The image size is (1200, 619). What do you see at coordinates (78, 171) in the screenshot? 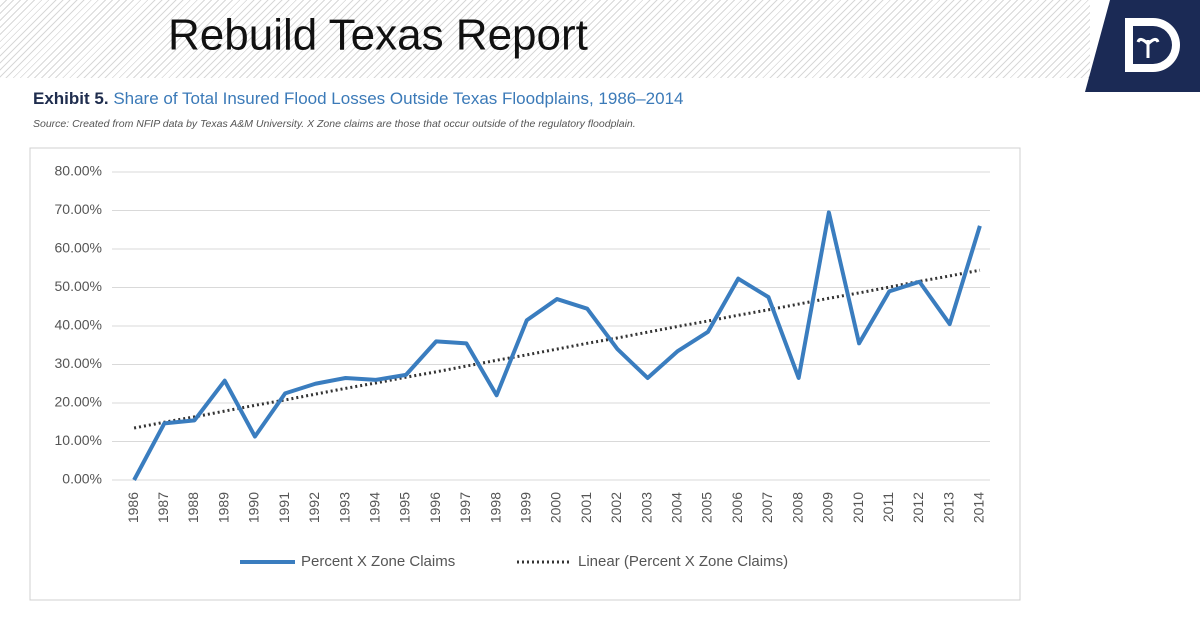
I see `y-tick-label: 80.00%` at bounding box center [78, 171].